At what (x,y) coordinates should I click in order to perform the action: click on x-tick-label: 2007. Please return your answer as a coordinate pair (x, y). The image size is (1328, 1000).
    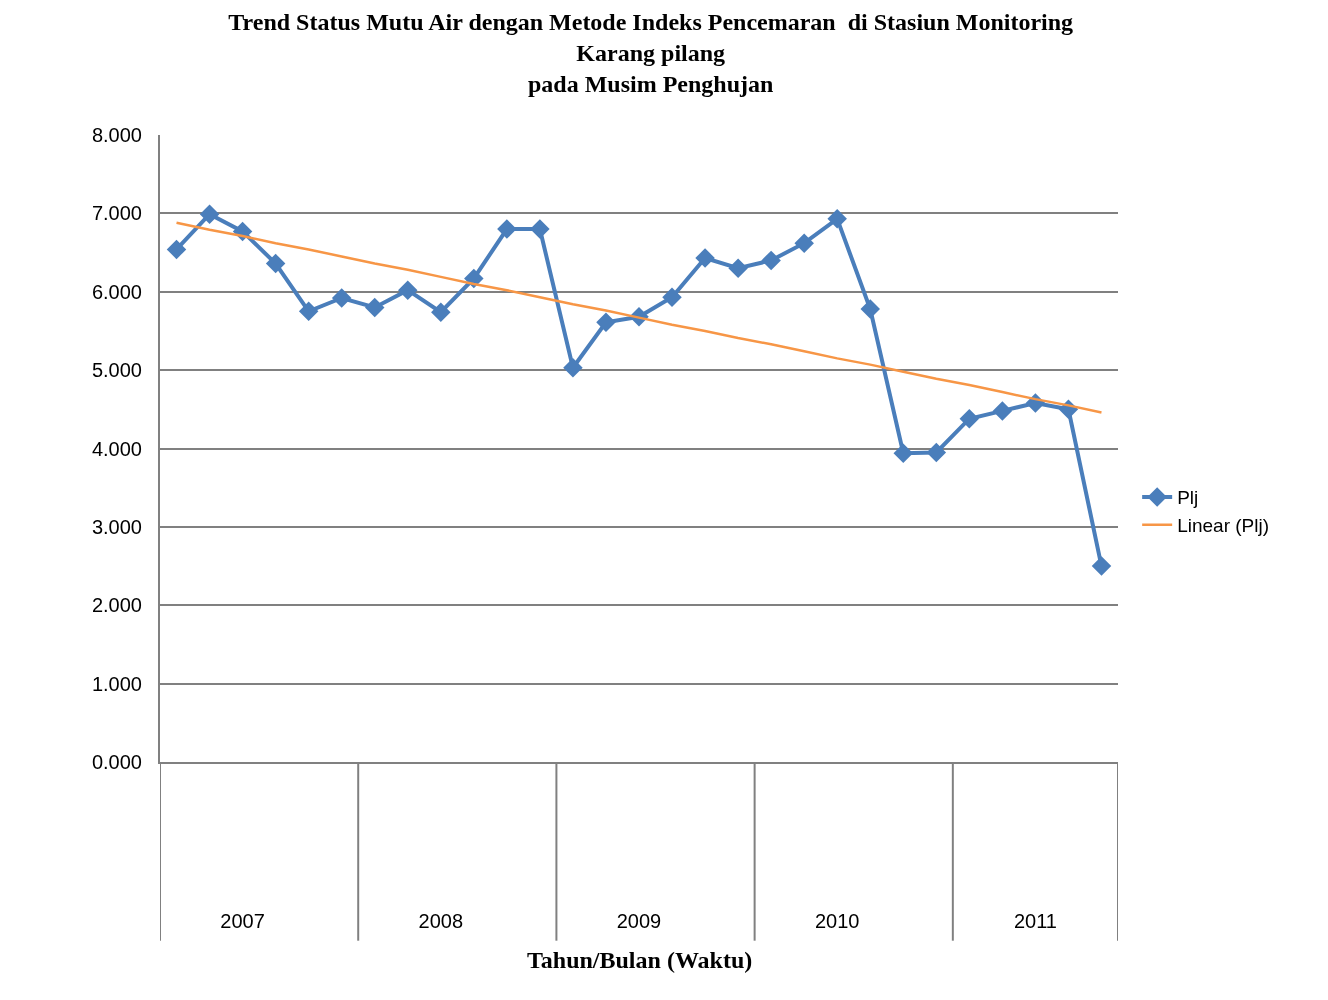
    Looking at the image, I should click on (242, 921).